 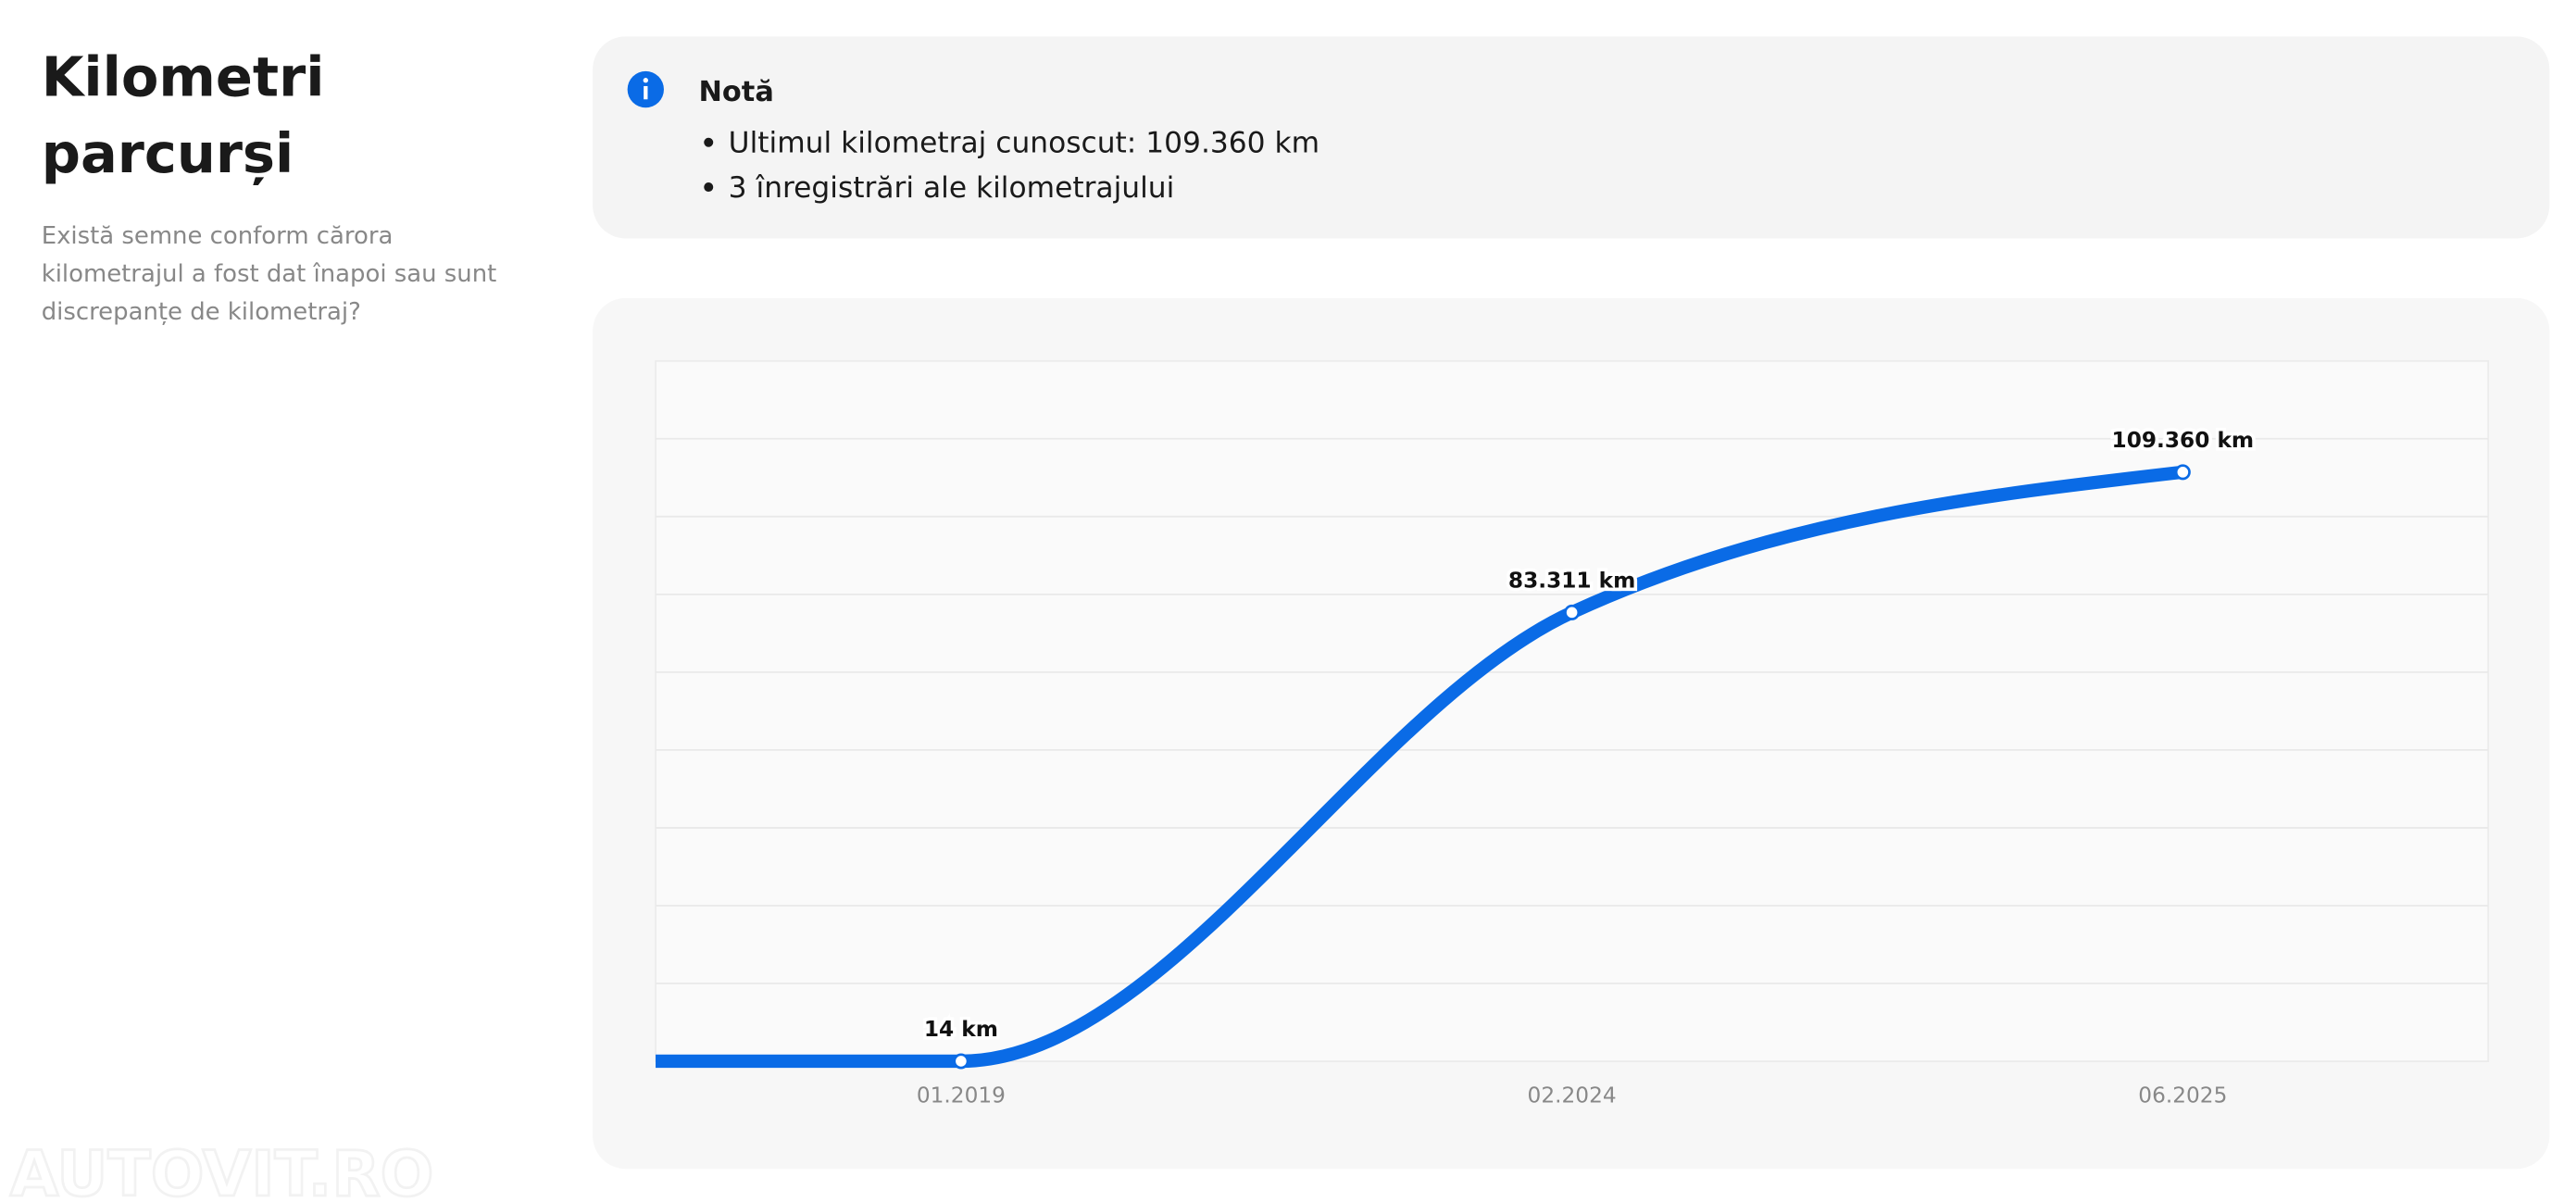 What do you see at coordinates (962, 1095) in the screenshot?
I see `x-tick-label: 01.2019` at bounding box center [962, 1095].